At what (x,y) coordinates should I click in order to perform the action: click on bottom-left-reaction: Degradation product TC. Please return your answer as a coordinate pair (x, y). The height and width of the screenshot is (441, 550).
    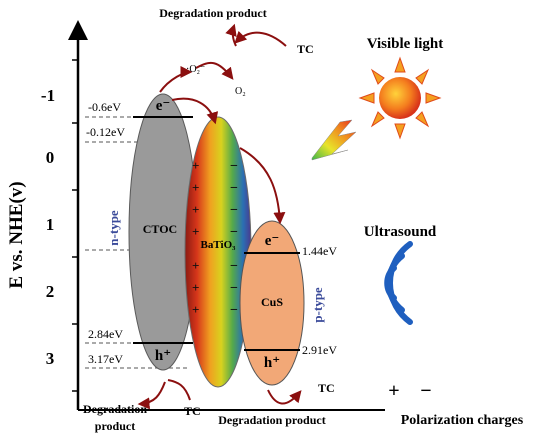
    Looking at the image, I should click on (142, 406).